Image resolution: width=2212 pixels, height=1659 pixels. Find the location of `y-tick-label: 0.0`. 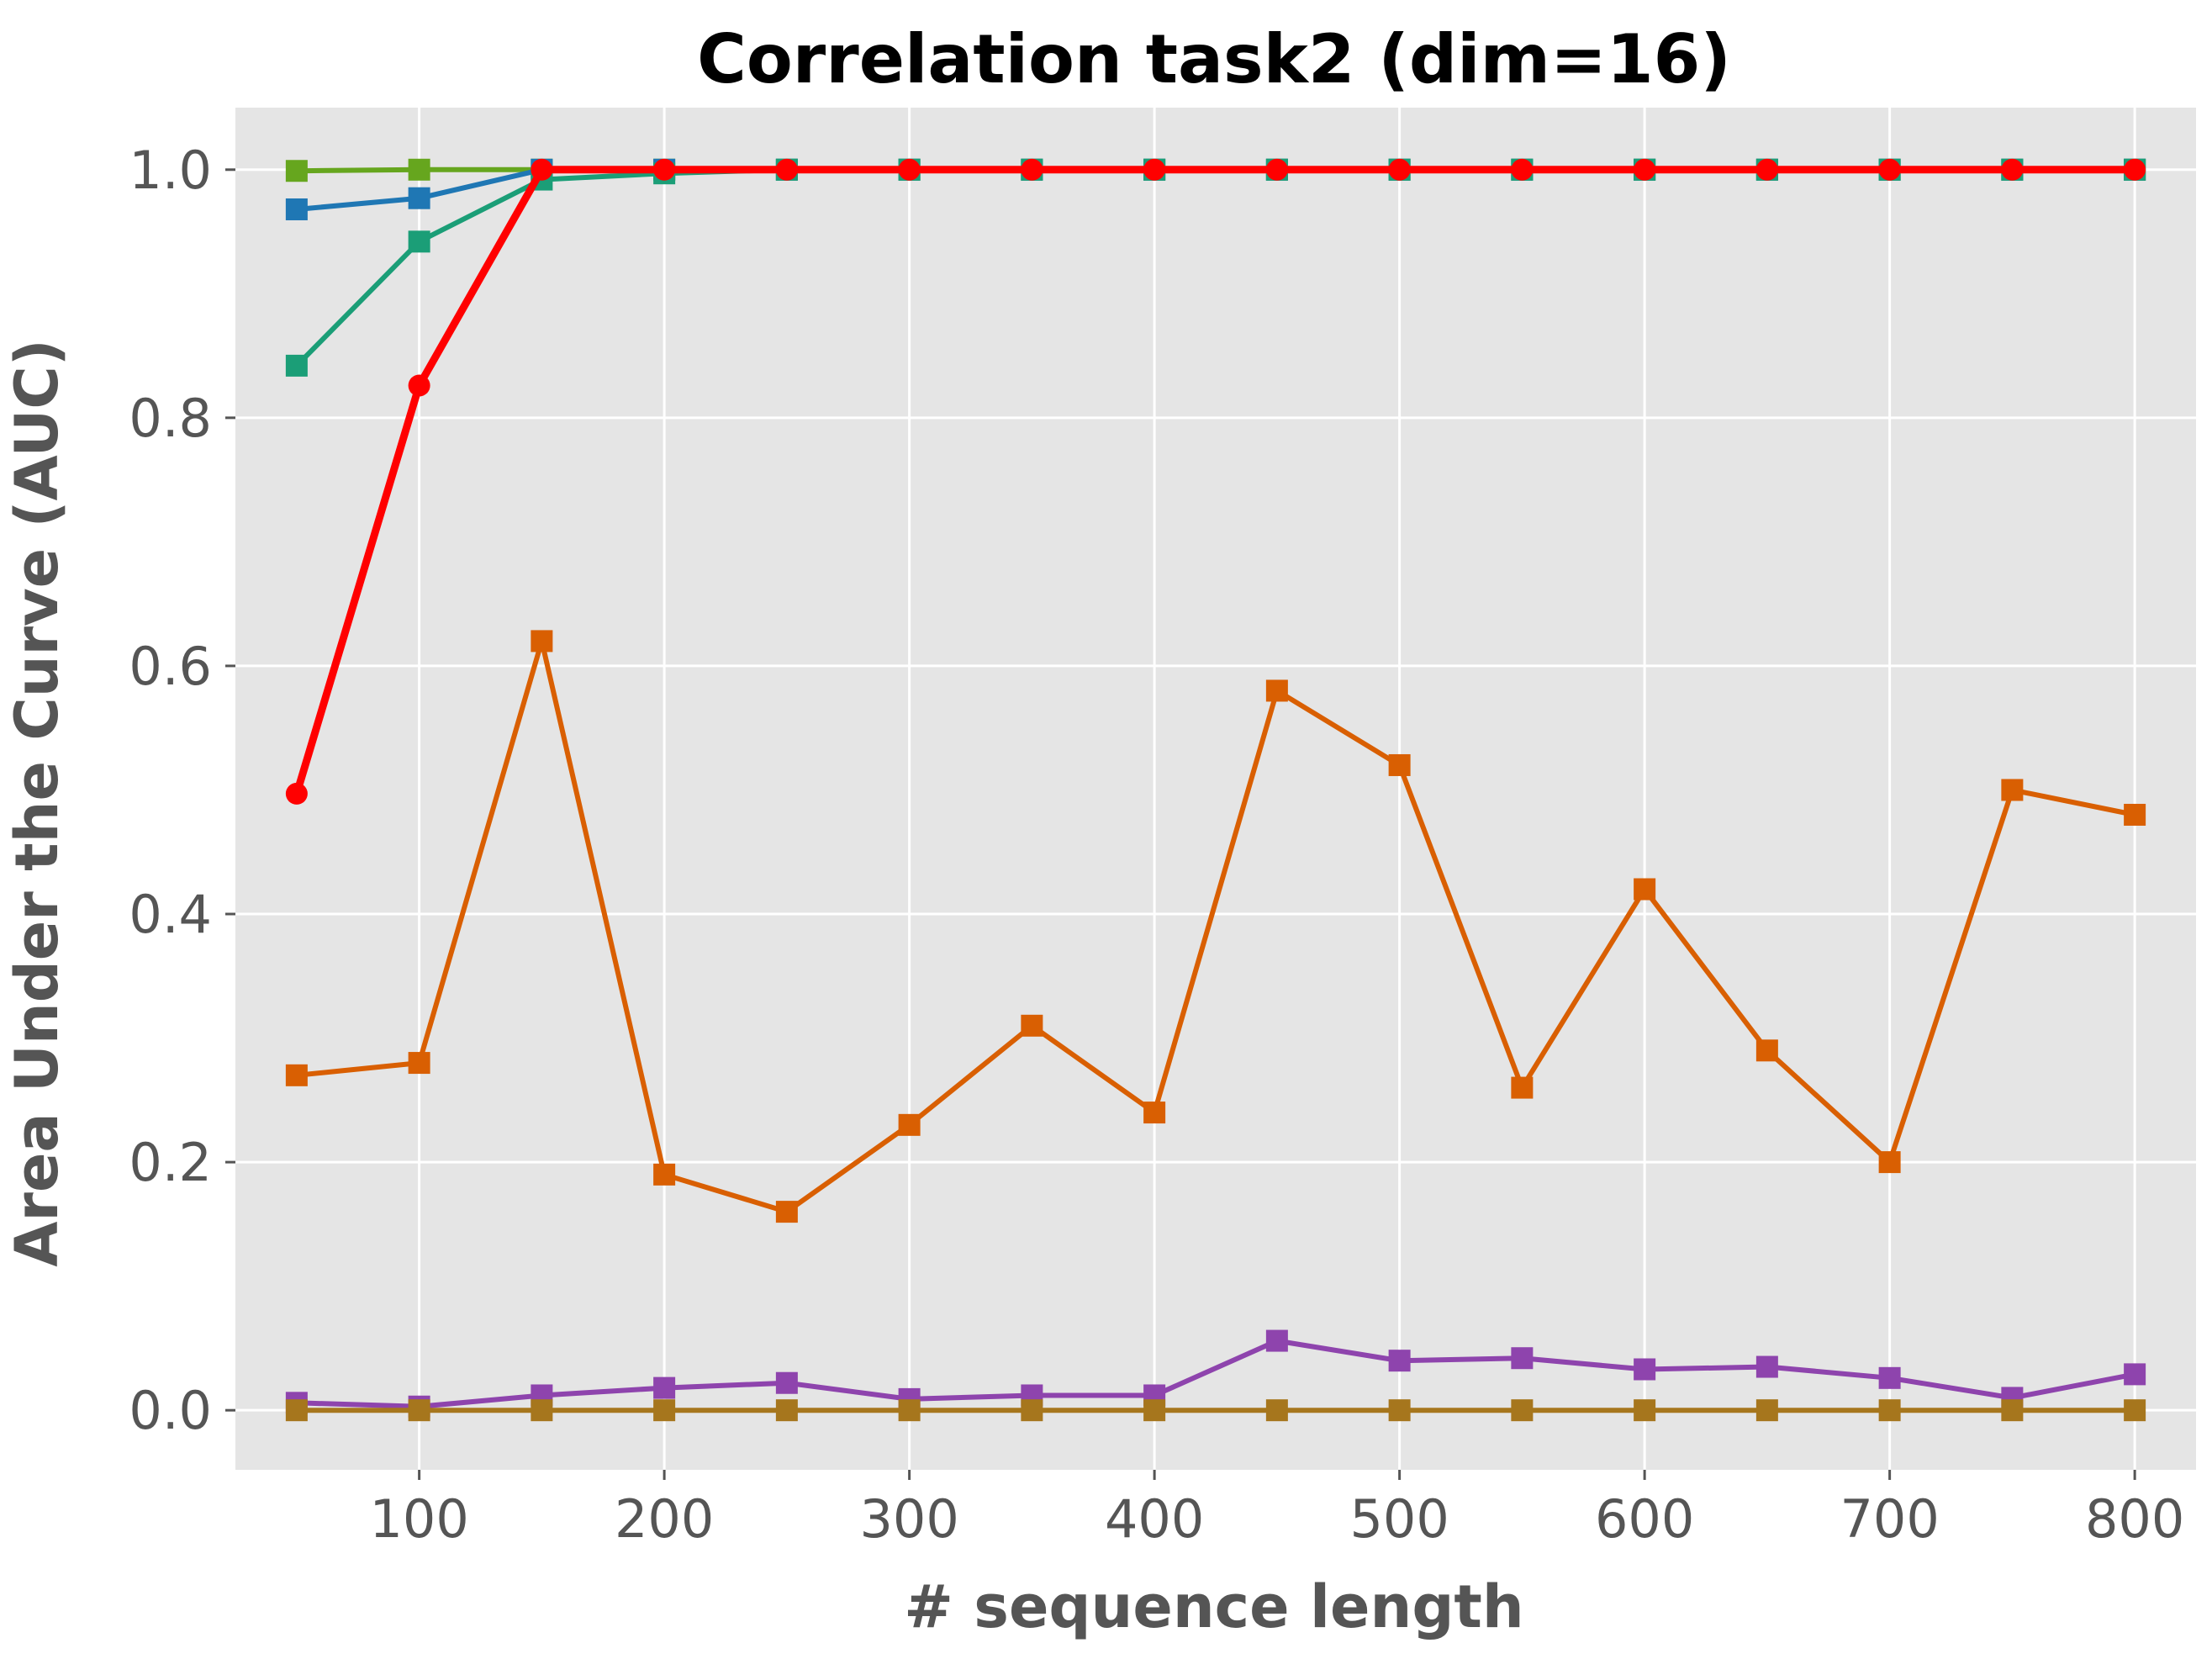

y-tick-label: 0.0 is located at coordinates (170, 1411).